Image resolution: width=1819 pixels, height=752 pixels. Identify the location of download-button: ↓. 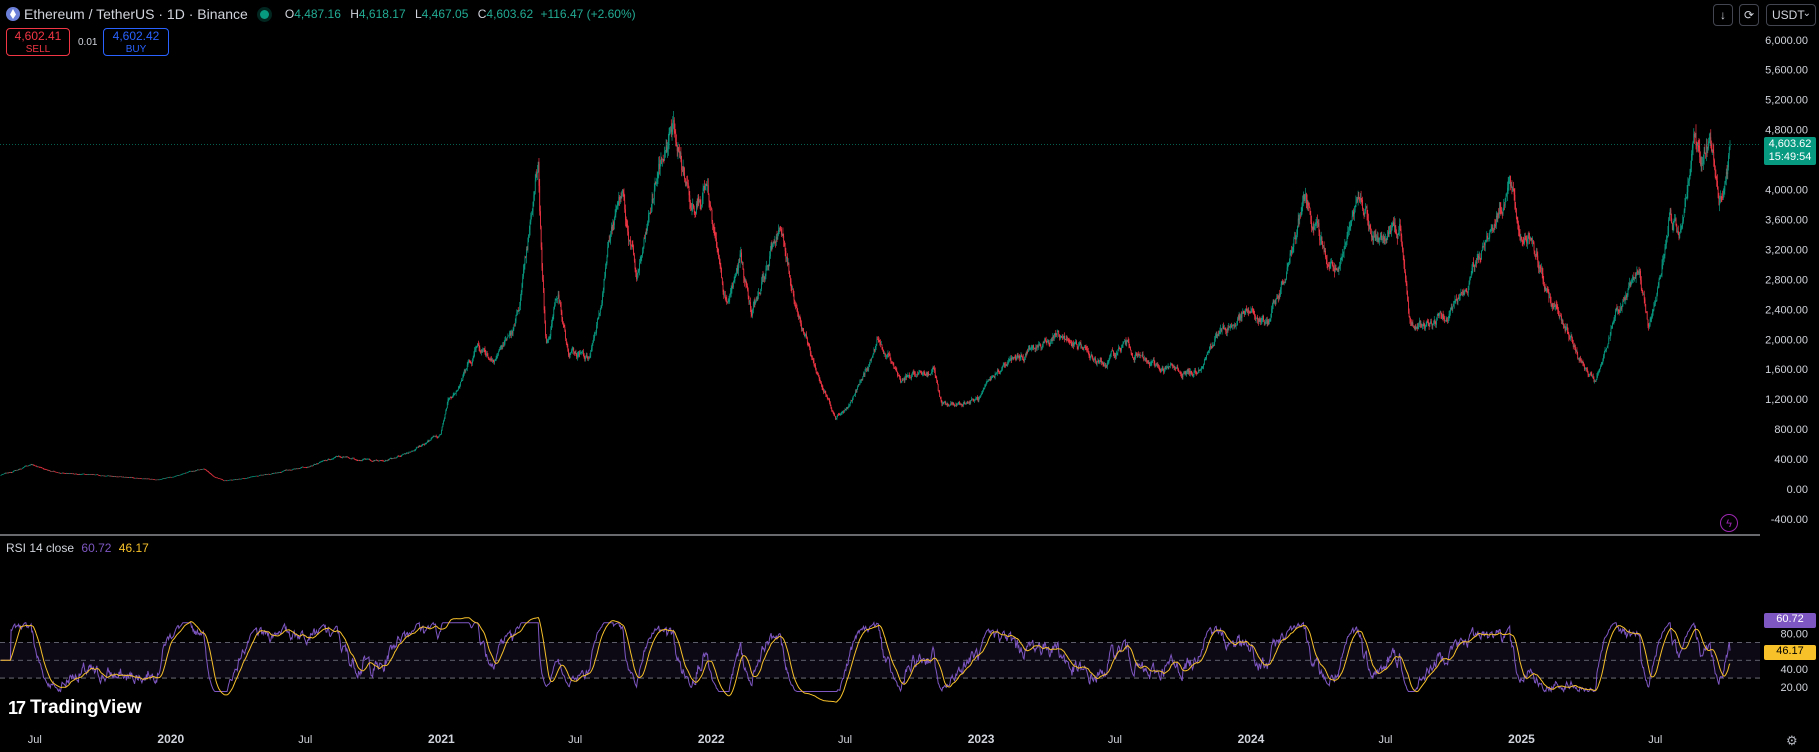
(1723, 15).